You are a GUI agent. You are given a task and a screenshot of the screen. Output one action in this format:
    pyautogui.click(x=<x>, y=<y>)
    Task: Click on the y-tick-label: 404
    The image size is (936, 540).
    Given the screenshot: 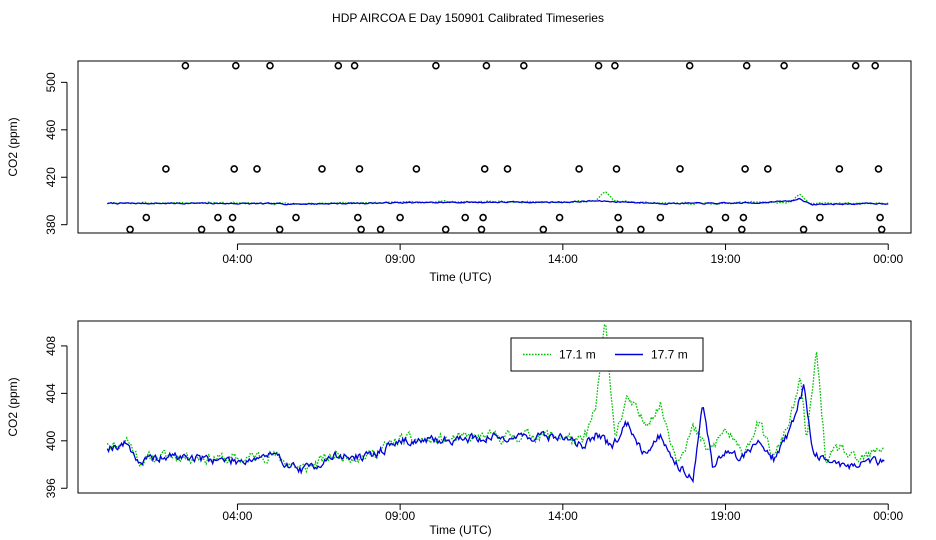 What is the action you would take?
    pyautogui.click(x=51, y=393)
    